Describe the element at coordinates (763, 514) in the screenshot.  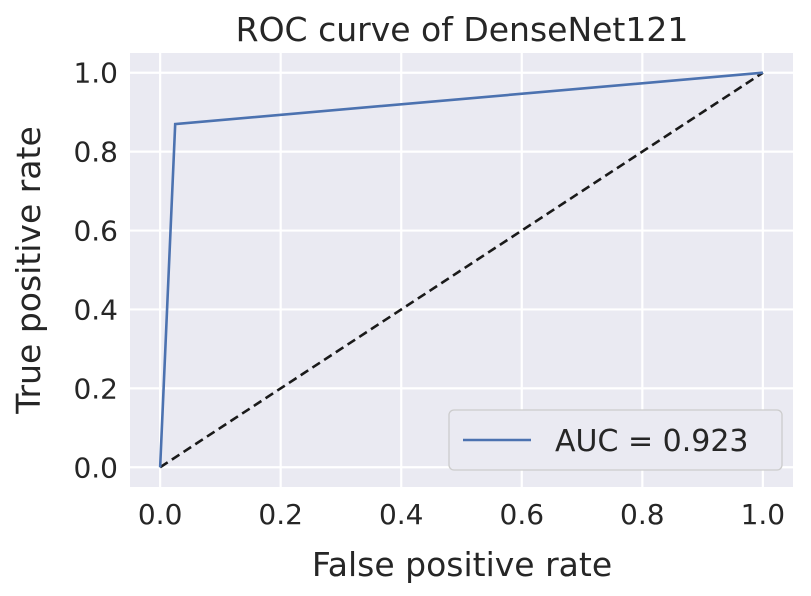
I see `x-tick-label: 1.0` at that location.